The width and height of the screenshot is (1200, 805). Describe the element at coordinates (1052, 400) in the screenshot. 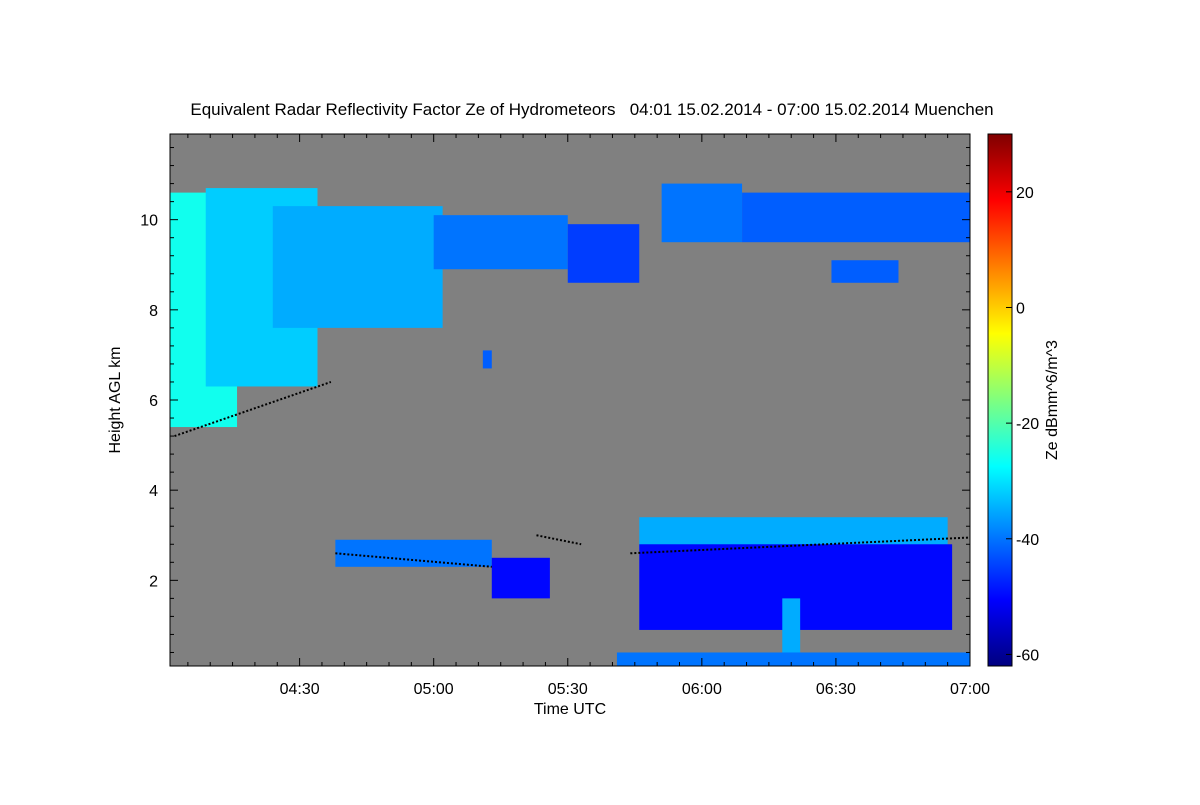

I see `colorbar-label: Ze dBmm^6/m^3` at that location.